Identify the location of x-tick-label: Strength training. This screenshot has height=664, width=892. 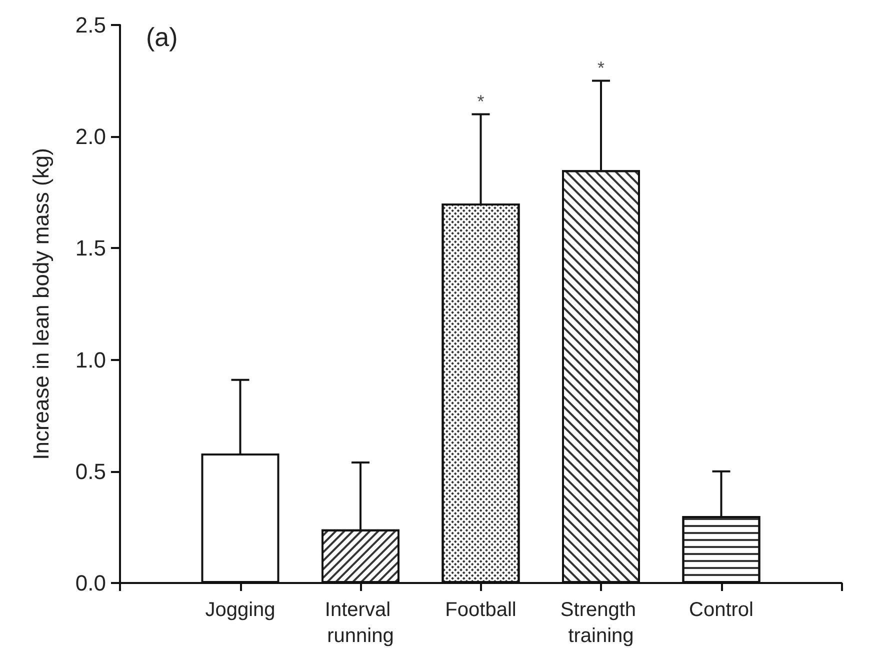
(601, 623).